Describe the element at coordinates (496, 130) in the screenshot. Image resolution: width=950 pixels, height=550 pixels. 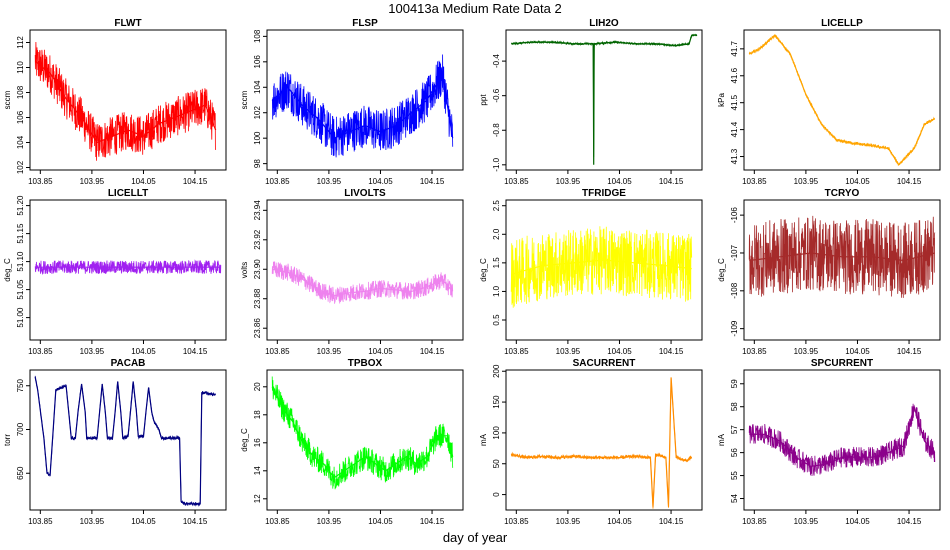
I see `y-tick-label: -0.8` at that location.